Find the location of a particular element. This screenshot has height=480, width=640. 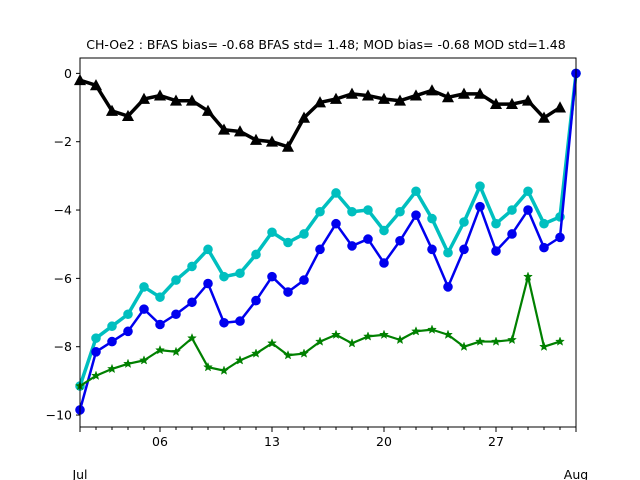

x-month-label: Aug is located at coordinates (576, 473).